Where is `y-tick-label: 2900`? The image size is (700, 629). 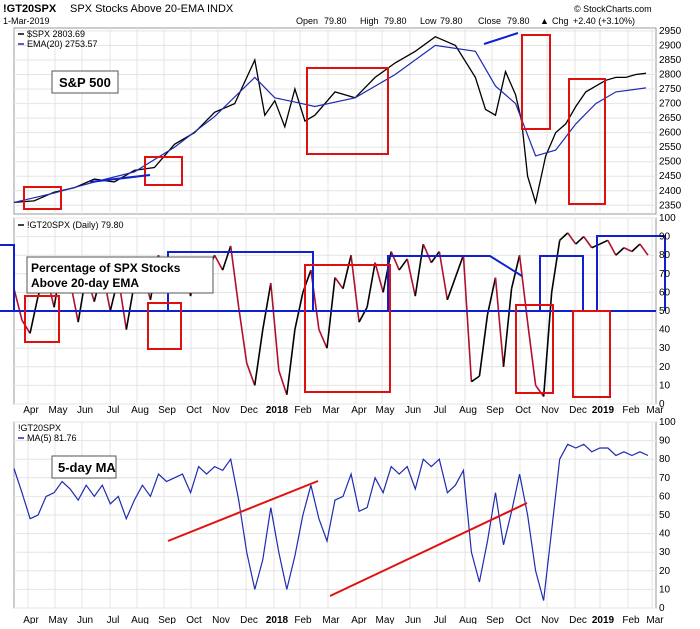 y-tick-label: 2900 is located at coordinates (670, 45).